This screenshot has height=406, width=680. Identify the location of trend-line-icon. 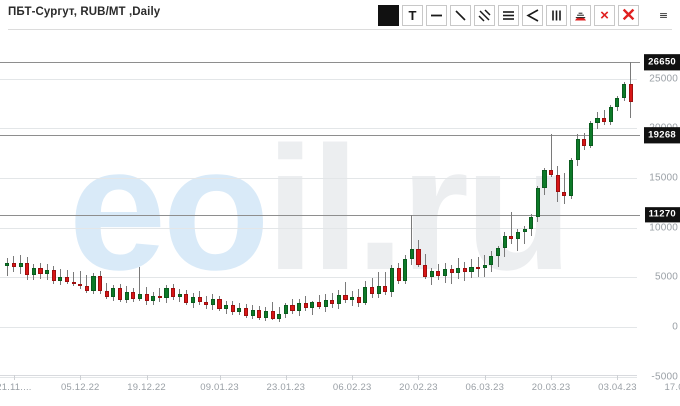
(460, 15).